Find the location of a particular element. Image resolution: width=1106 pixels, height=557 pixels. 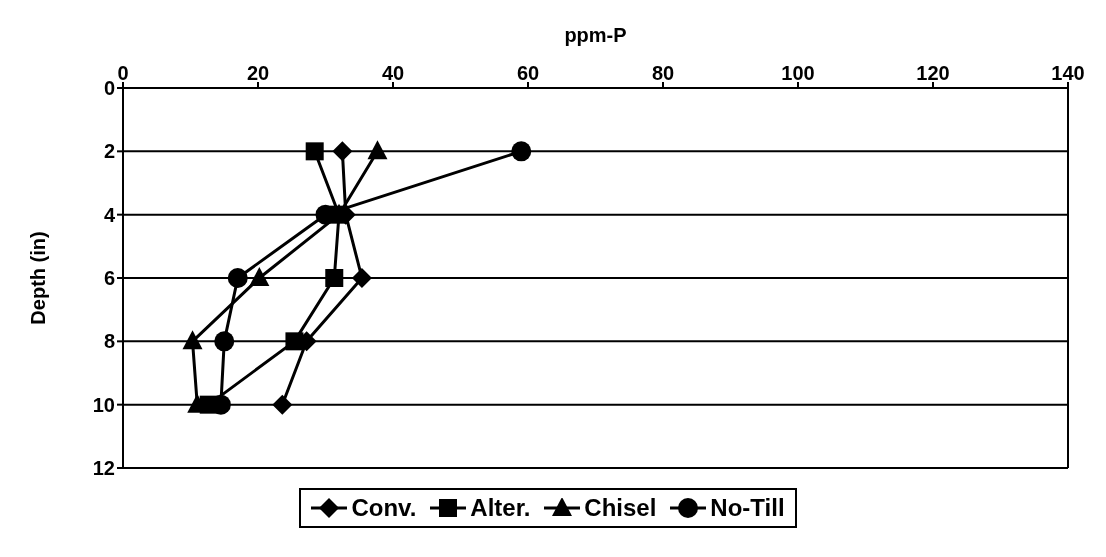

x-tick-label: 0 is located at coordinates (123, 73).